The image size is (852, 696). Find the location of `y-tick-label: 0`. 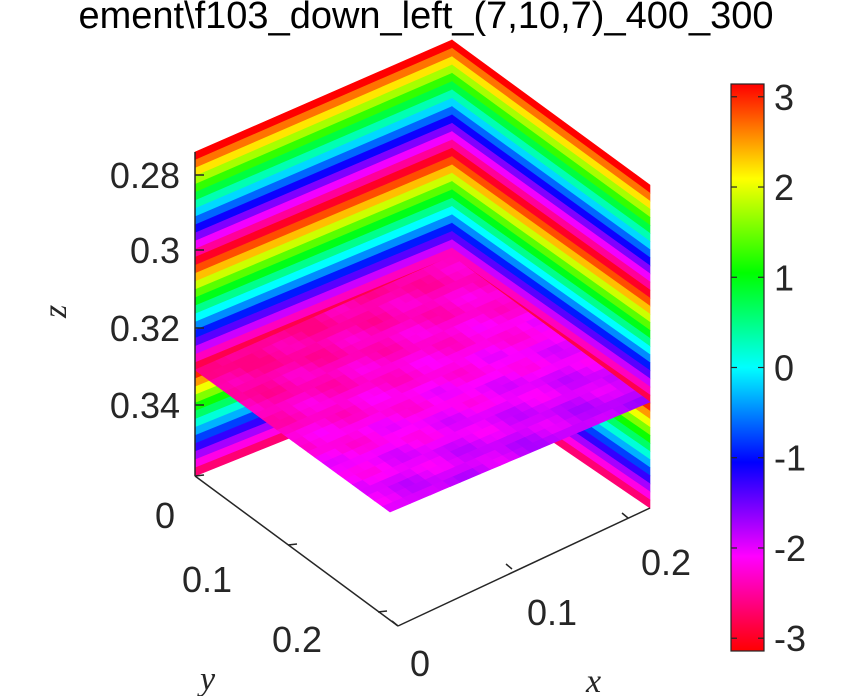

y-tick-label: 0 is located at coordinates (165, 515).